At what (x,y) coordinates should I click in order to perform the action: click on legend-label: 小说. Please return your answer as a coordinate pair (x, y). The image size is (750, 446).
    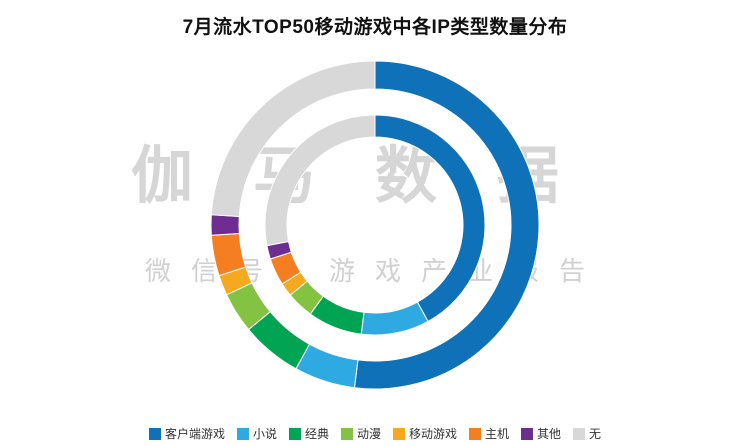
    Looking at the image, I should click on (264, 434).